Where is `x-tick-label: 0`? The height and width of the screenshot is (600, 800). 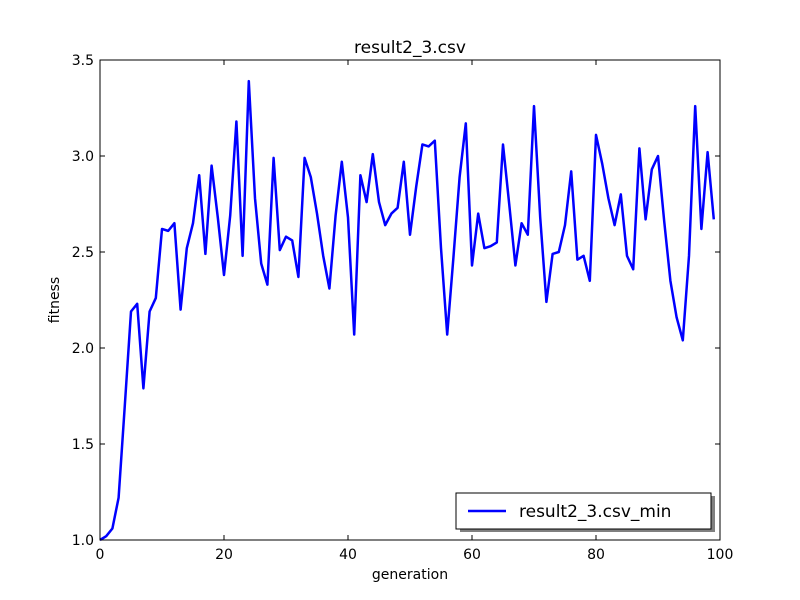
x-tick-label: 0 is located at coordinates (100, 555).